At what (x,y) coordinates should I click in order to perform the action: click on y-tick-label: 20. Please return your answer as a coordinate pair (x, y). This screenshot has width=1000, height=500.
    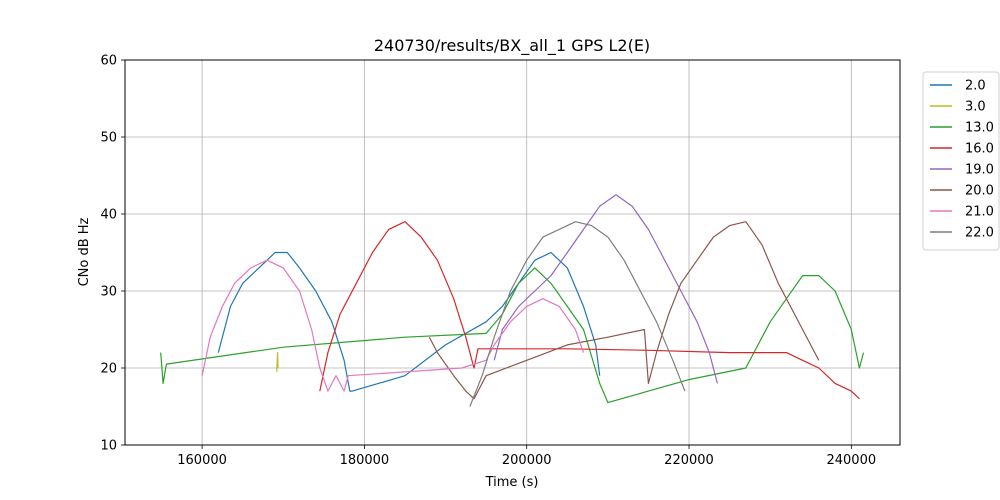
    Looking at the image, I should click on (108, 369).